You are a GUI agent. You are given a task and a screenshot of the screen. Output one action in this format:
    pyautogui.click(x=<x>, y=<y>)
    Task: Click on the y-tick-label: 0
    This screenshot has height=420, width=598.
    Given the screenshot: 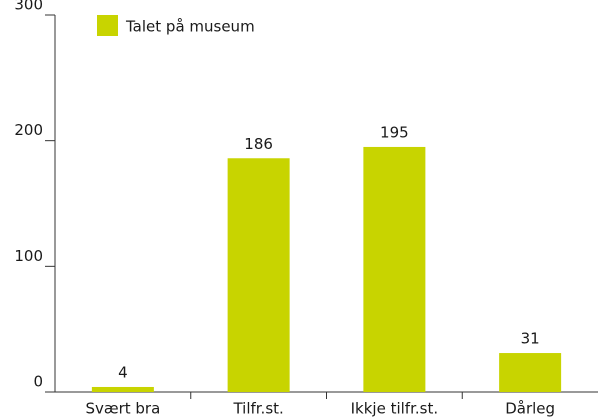 What is the action you would take?
    pyautogui.click(x=38, y=382)
    